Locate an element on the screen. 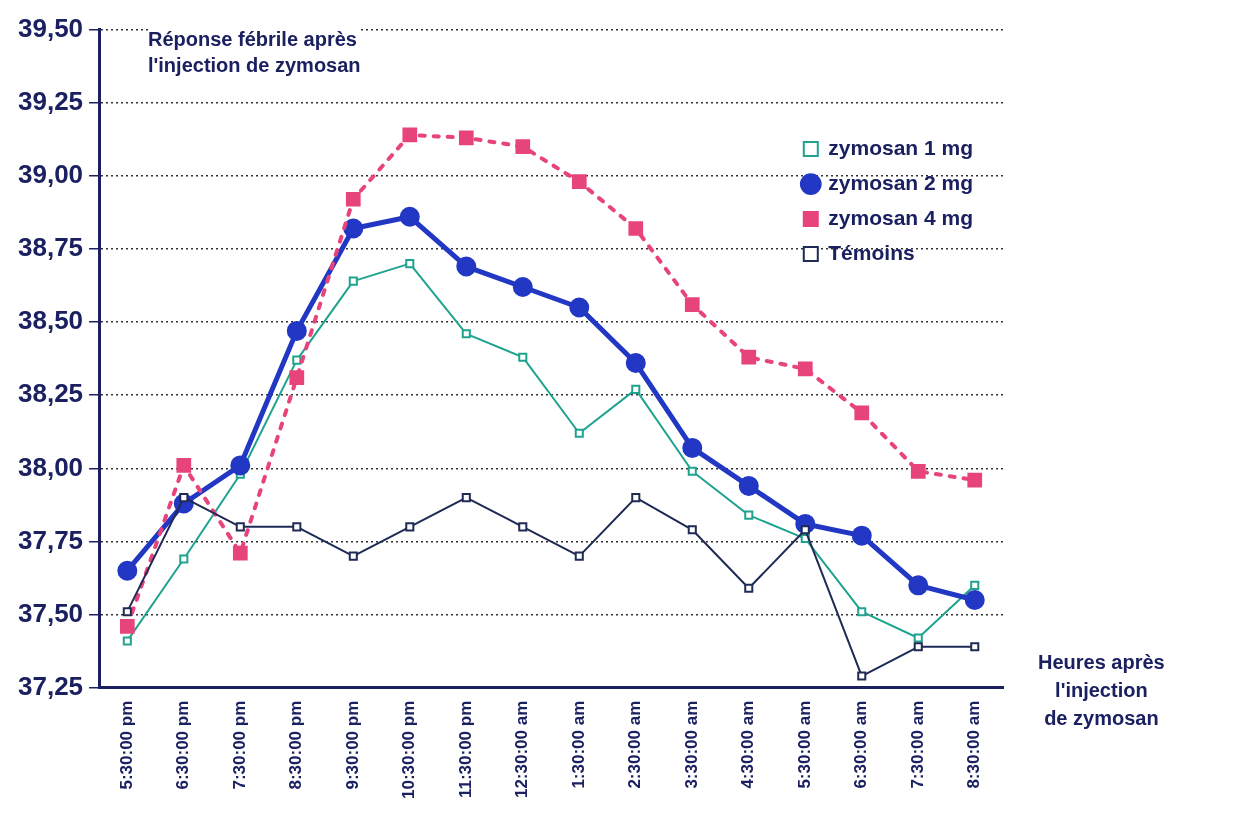  x-tick-label: 2:30:00 am is located at coordinates (635, 744).